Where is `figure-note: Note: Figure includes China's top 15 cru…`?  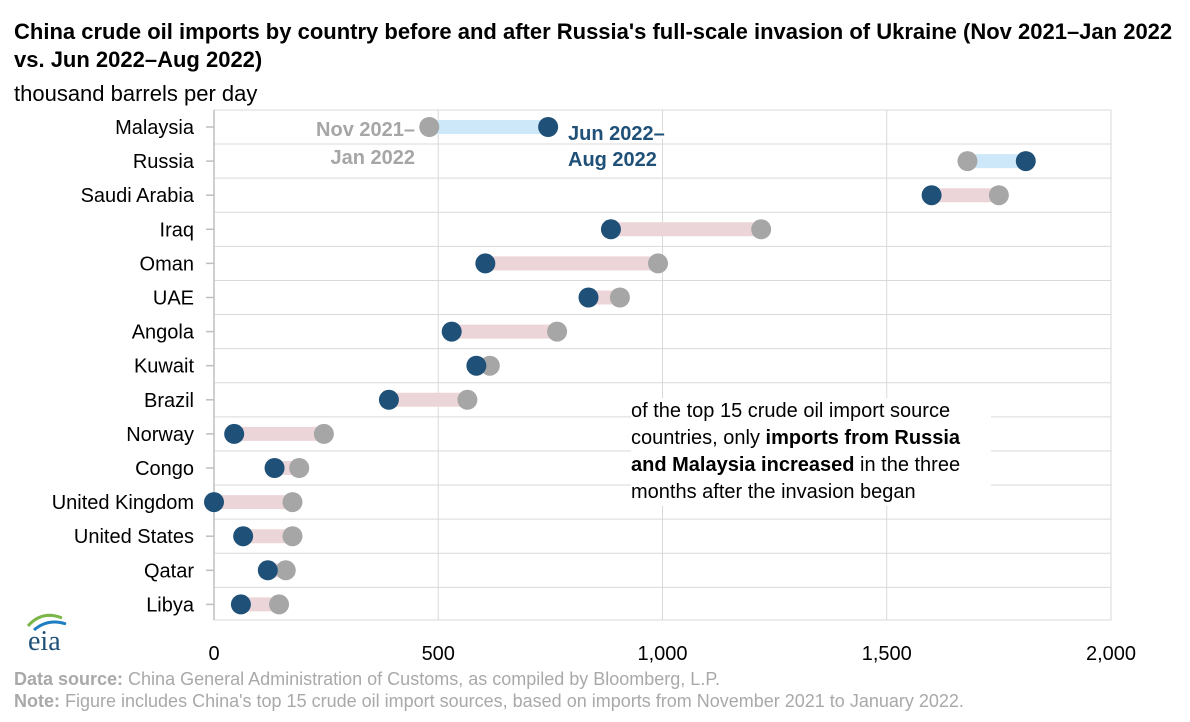 figure-note: Note: Figure includes China's top 15 cru… is located at coordinates (489, 701).